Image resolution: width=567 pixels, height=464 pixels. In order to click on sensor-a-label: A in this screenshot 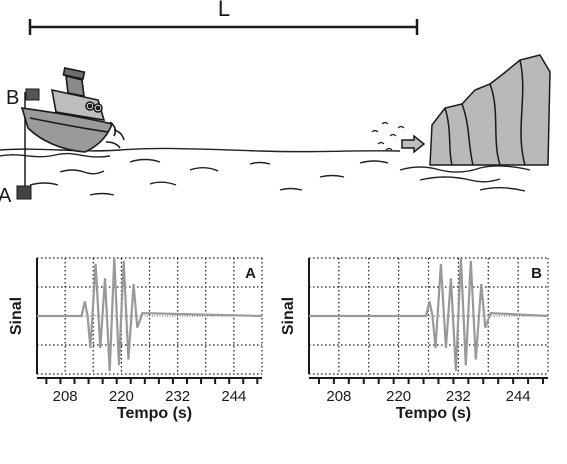, I will do `click(6, 196)`.